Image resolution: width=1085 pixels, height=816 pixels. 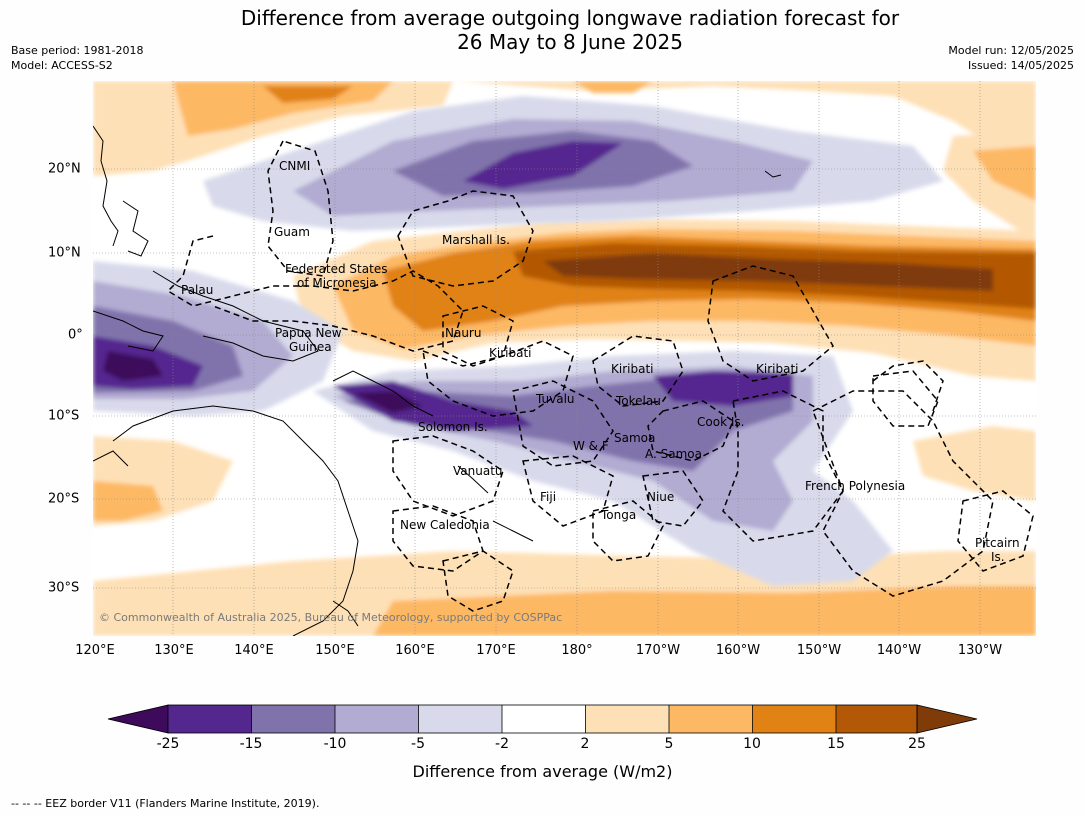 What do you see at coordinates (64, 588) in the screenshot?
I see `latitude-tick: 30°S` at bounding box center [64, 588].